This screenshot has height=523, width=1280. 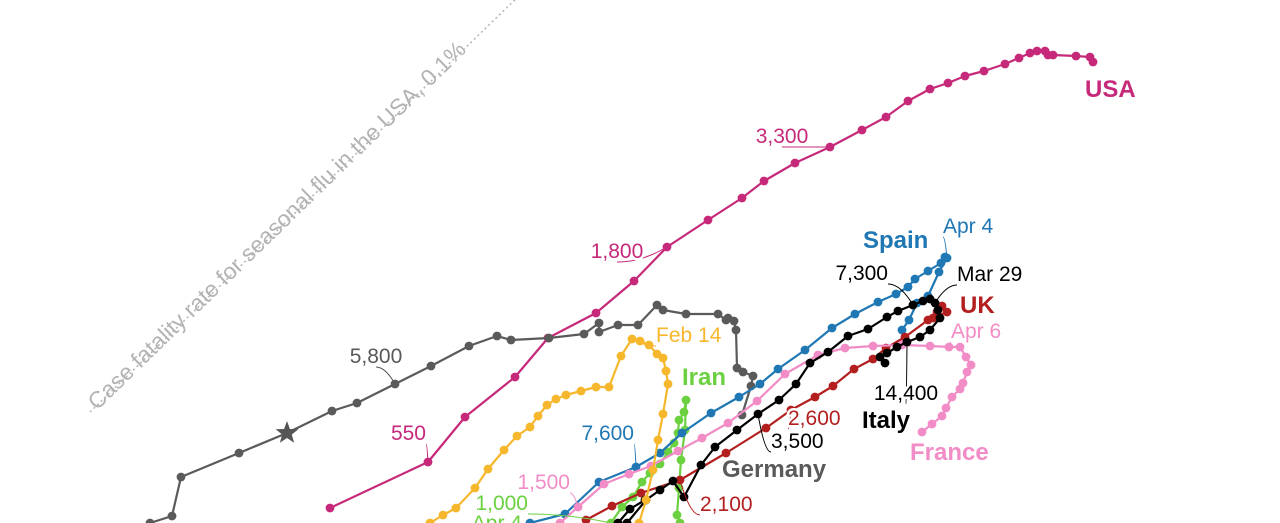 What do you see at coordinates (861, 273) in the screenshot?
I see `annotation-label: 7,300` at bounding box center [861, 273].